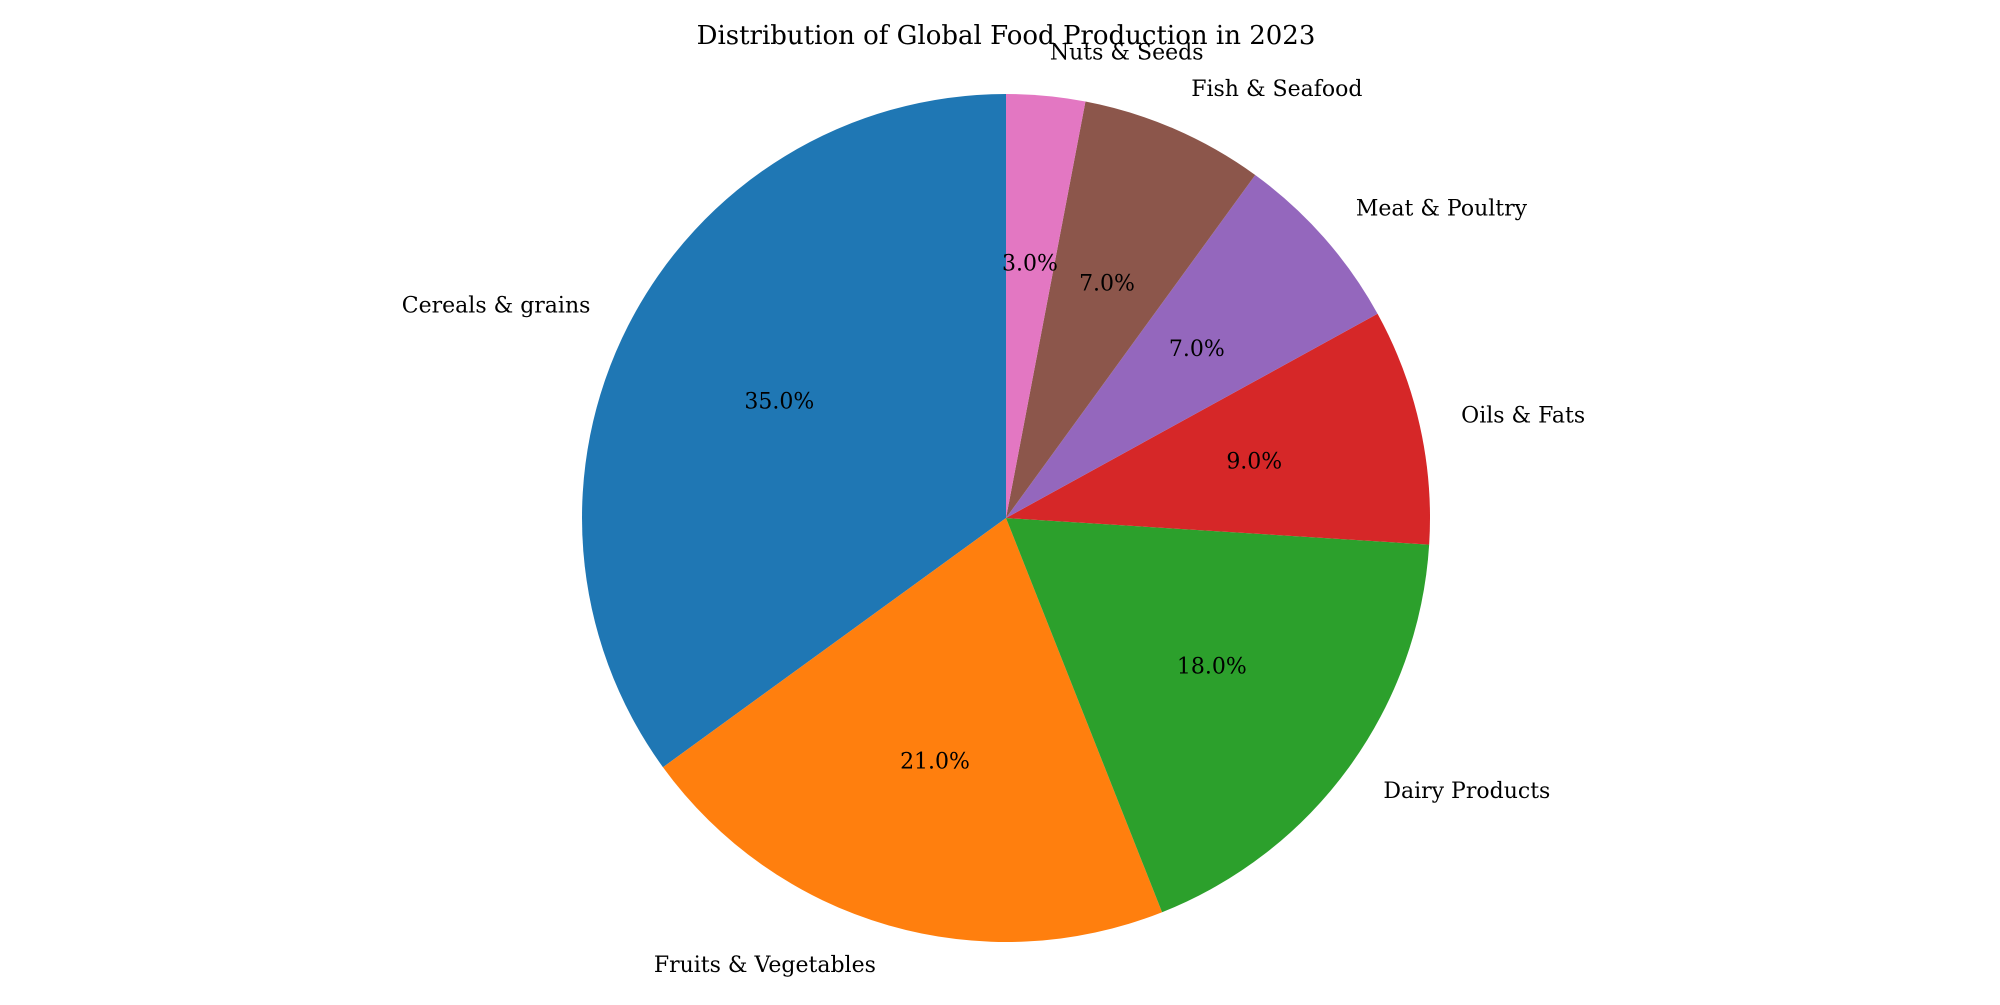 The width and height of the screenshot is (2000, 1005). What do you see at coordinates (1131, 309) in the screenshot?
I see `pie-slice-fish-and-seafood` at bounding box center [1131, 309].